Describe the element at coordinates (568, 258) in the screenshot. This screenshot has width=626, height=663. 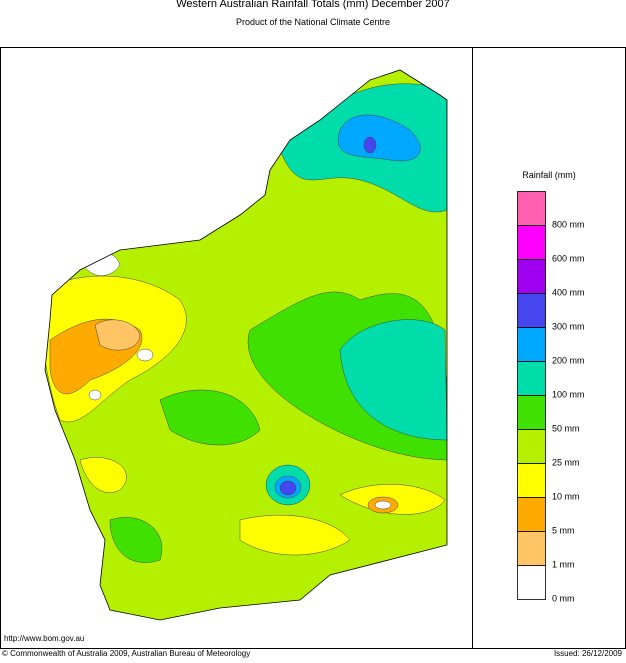
I see `legend-label: 600 mm` at that location.